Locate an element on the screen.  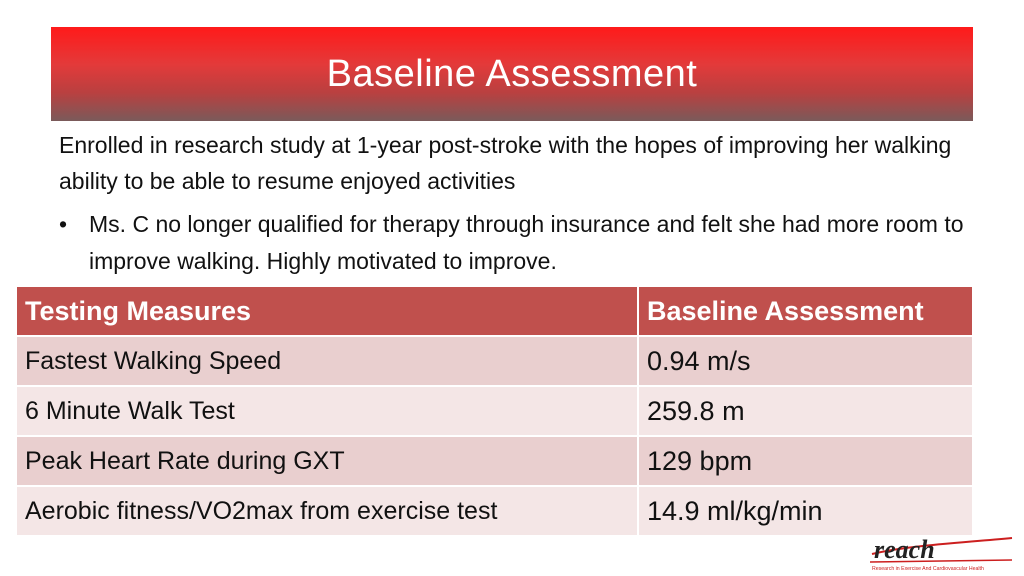
value-cell: 129 bpm is located at coordinates (806, 460).